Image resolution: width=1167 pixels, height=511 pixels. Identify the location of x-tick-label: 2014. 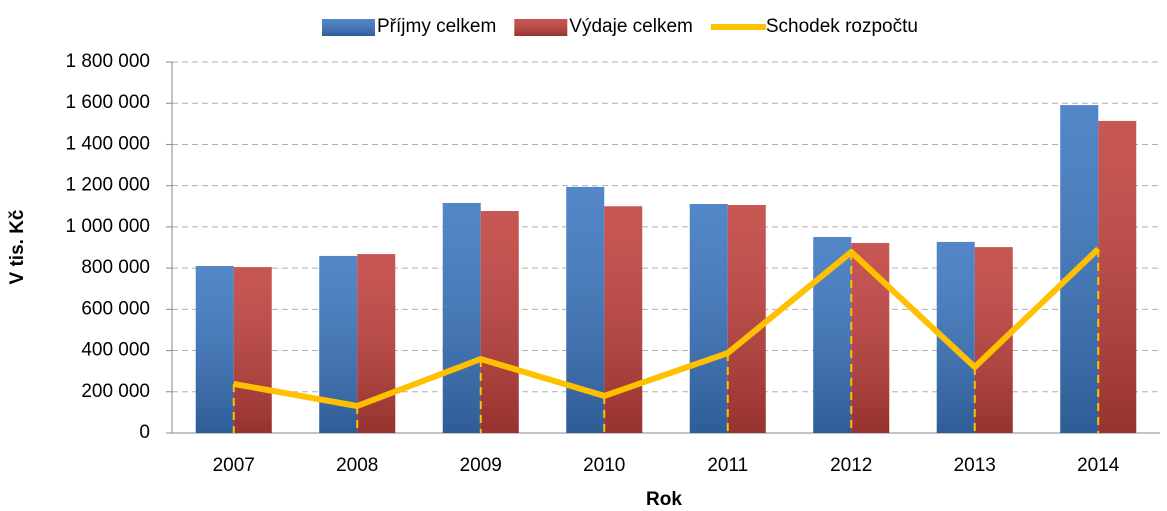
(1098, 465).